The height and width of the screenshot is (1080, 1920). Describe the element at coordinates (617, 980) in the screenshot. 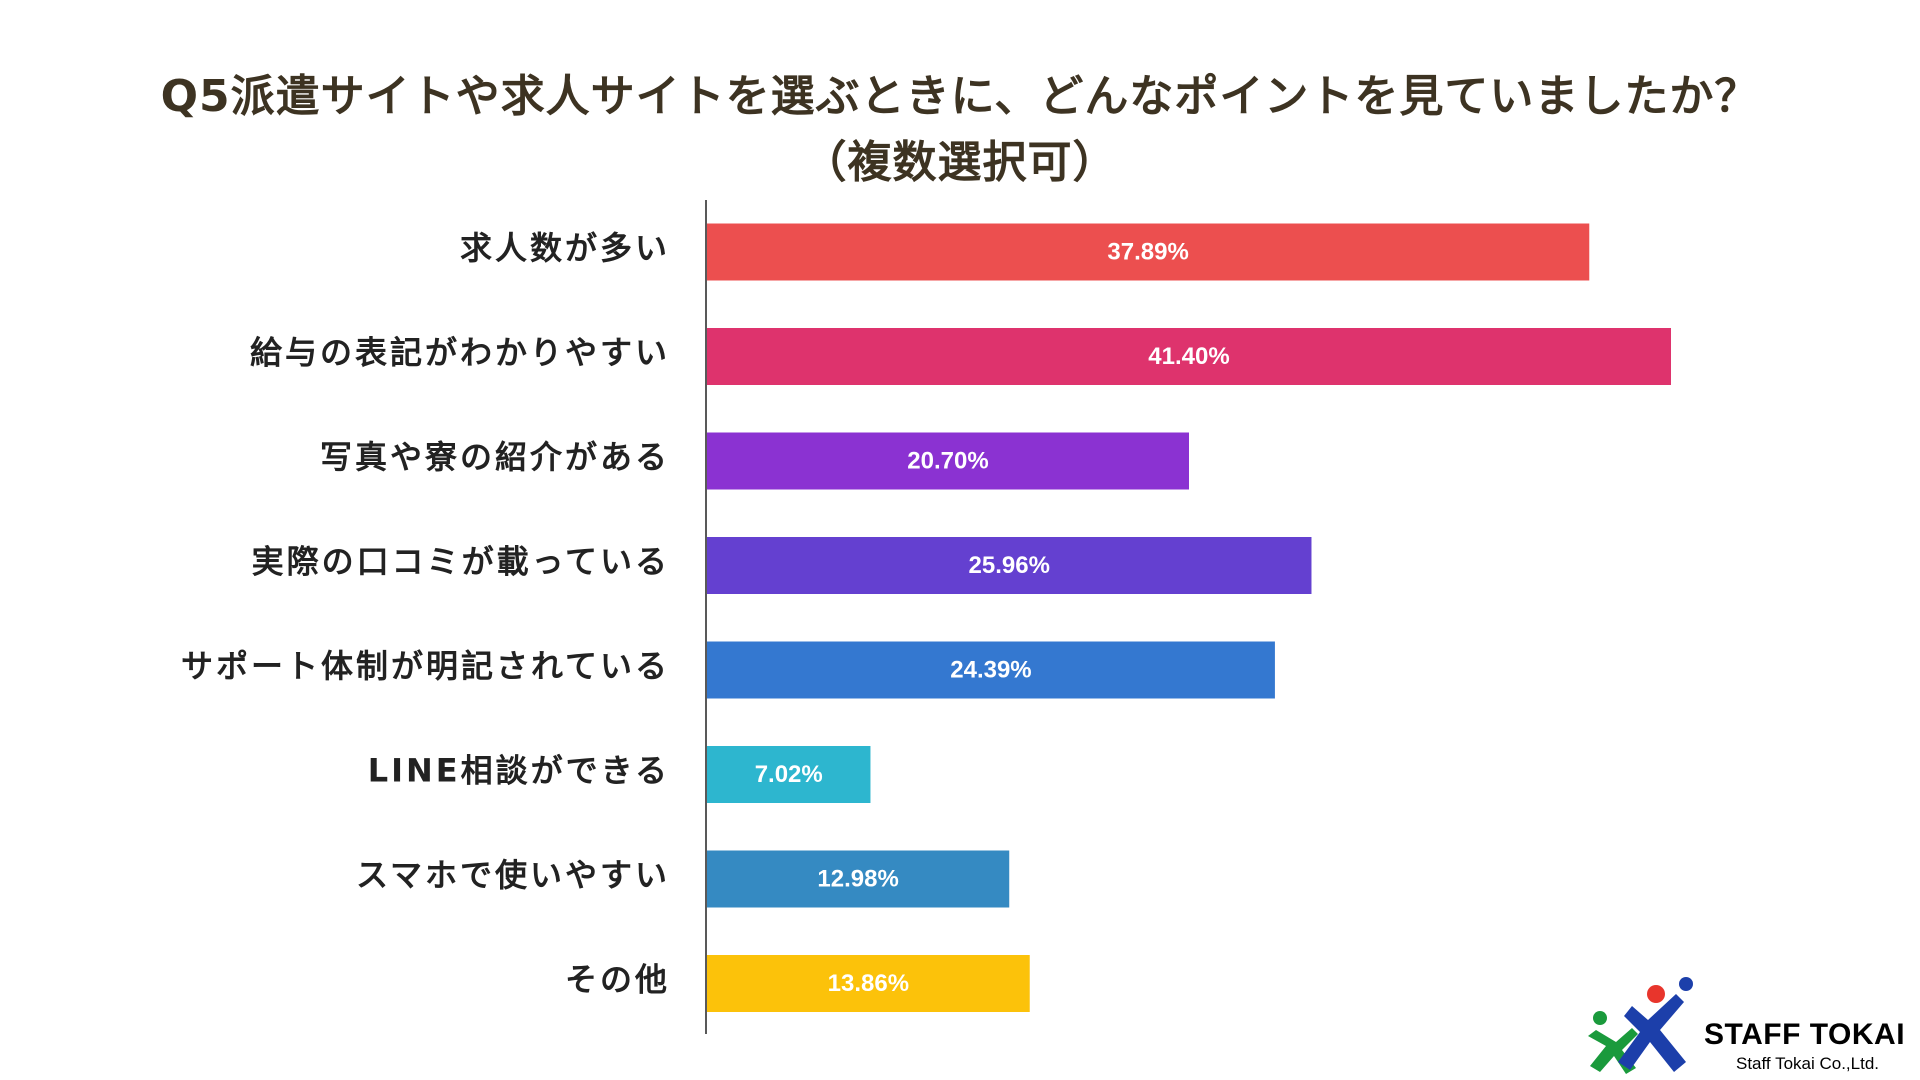

I see `category-label-8: その他` at that location.